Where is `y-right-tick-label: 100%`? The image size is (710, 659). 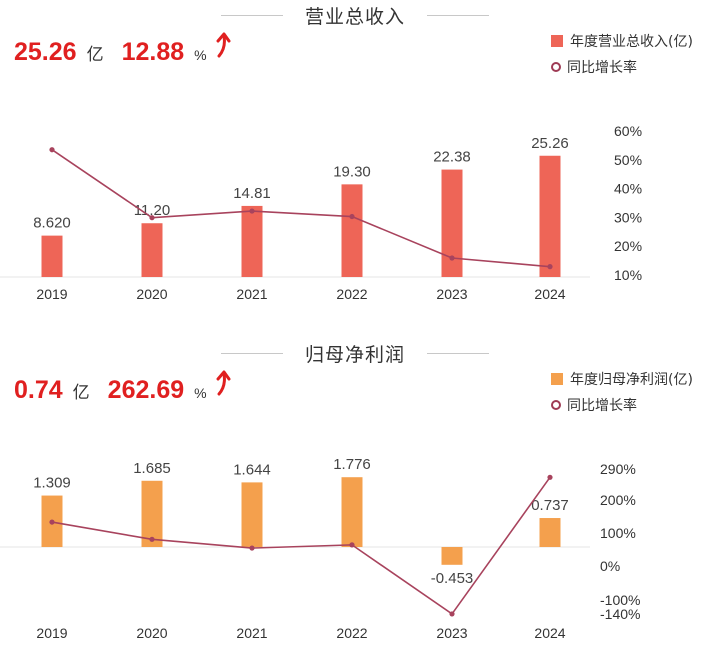 y-right-tick-label: 100% is located at coordinates (618, 533).